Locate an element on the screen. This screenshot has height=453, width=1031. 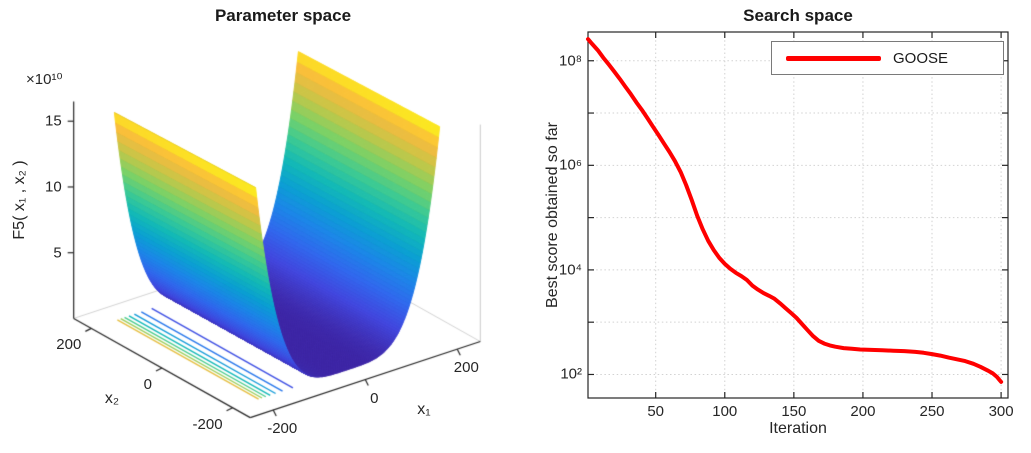
left-chart-title: Parameter space is located at coordinates (283, 15).